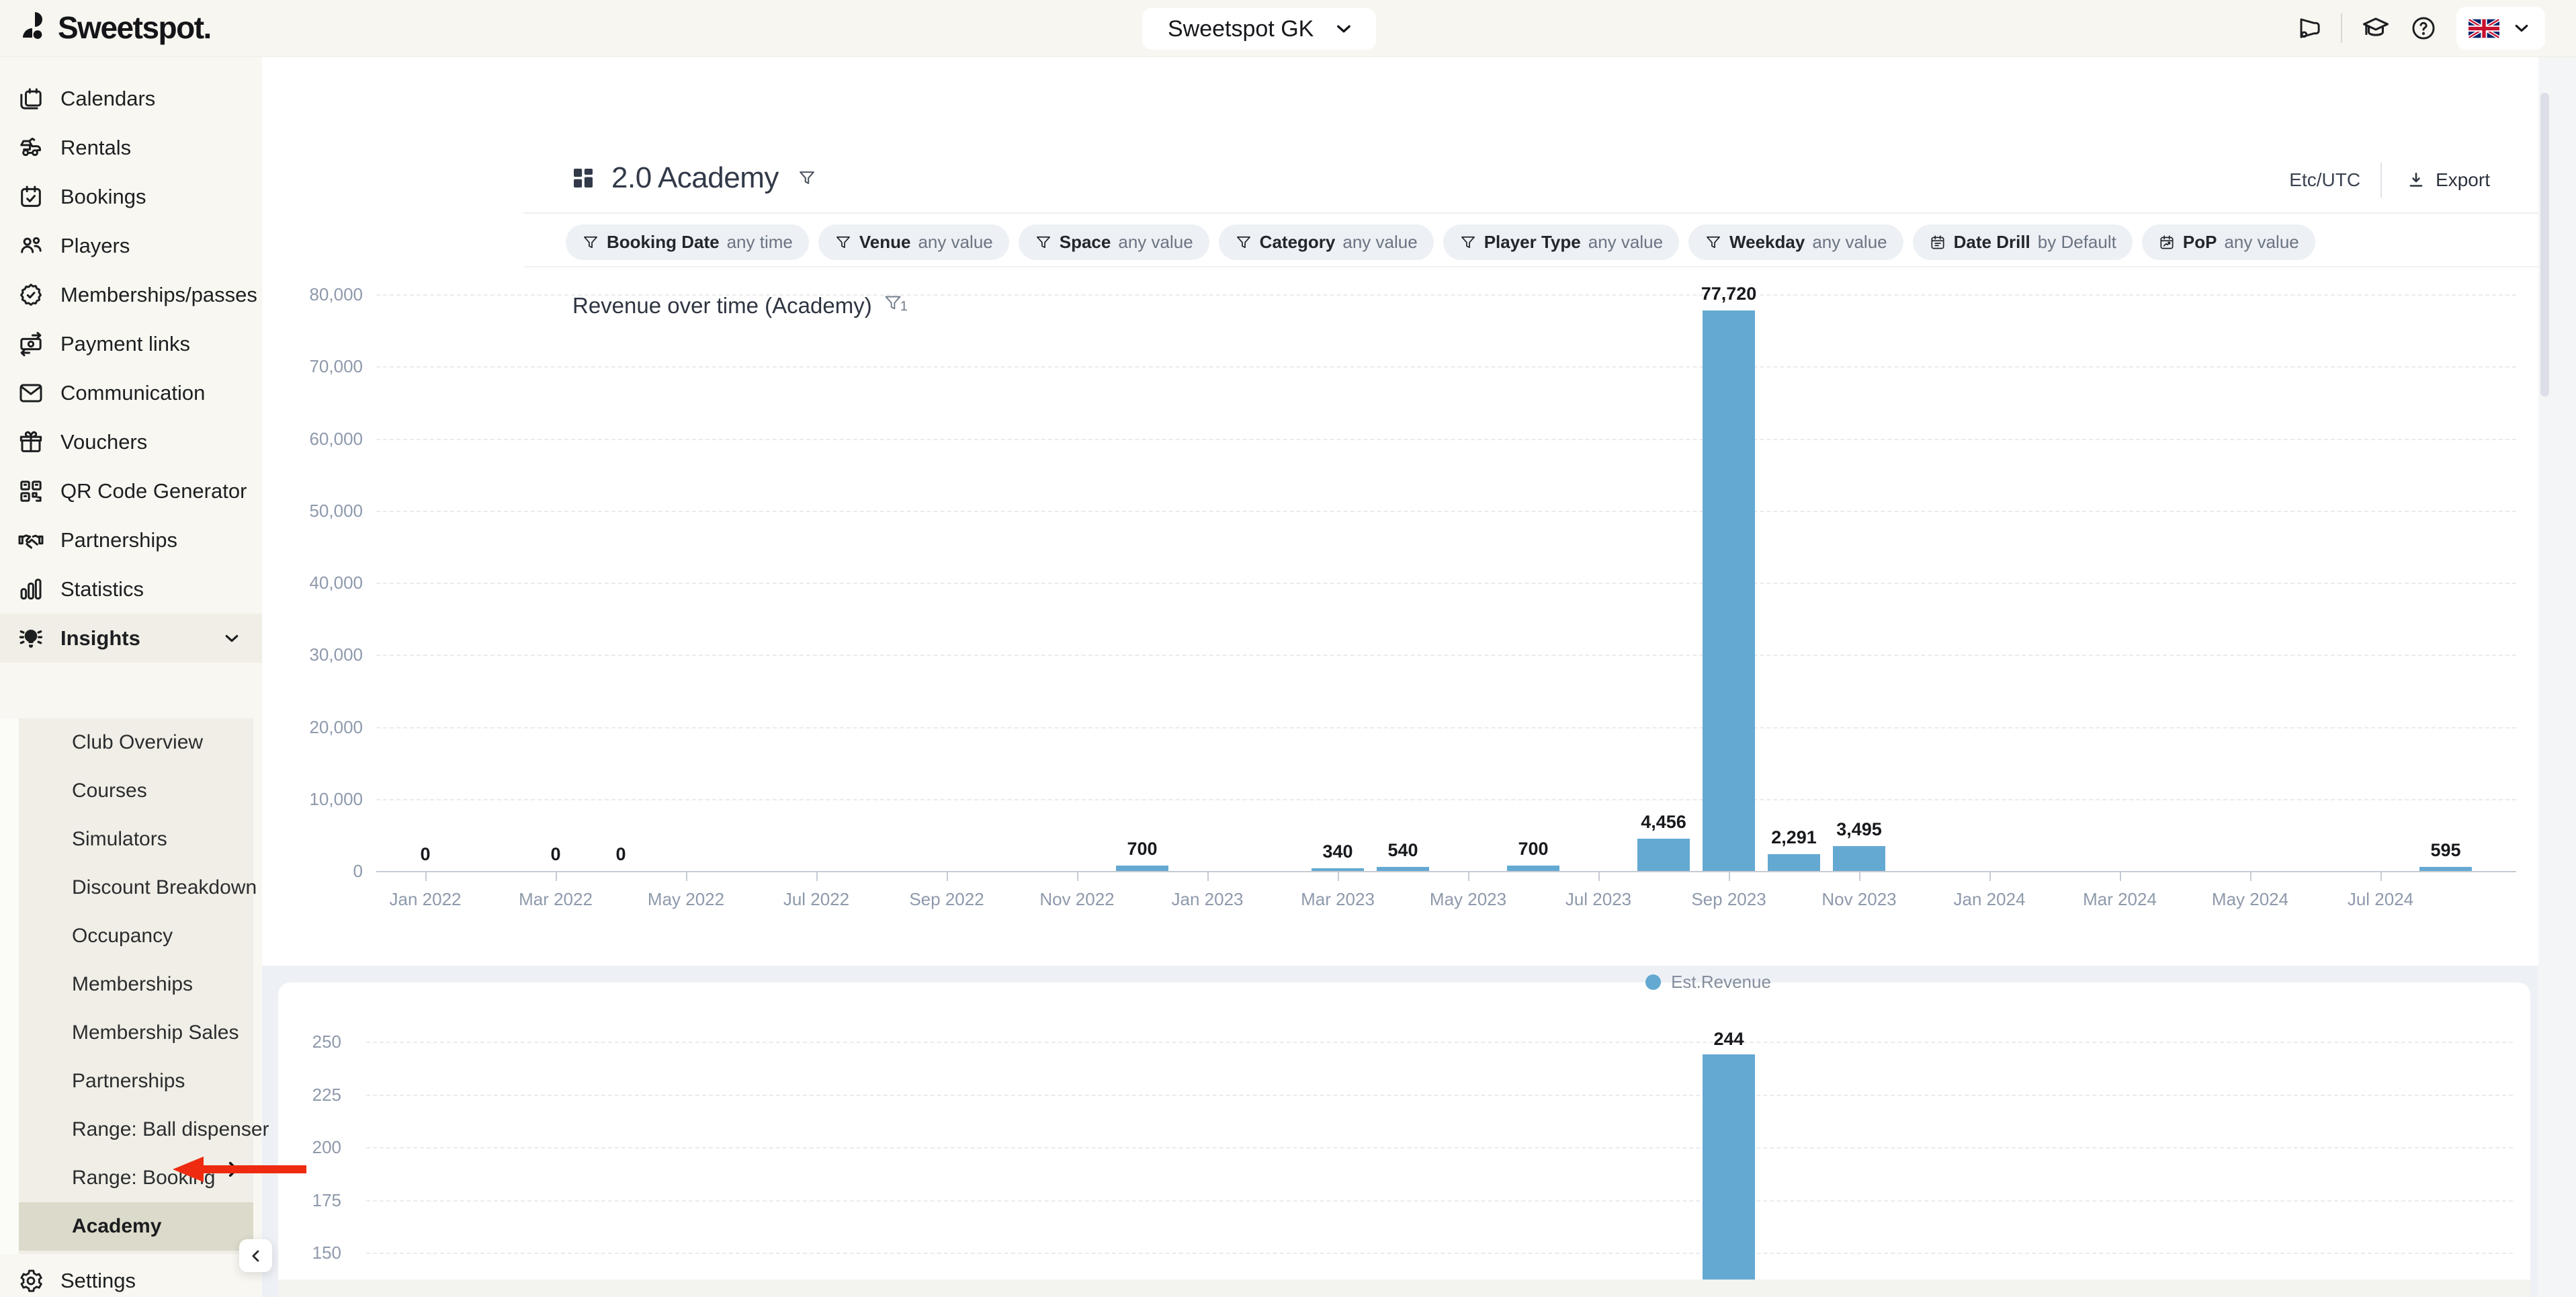 This screenshot has height=1297, width=2576. Describe the element at coordinates (2423, 28) in the screenshot. I see `help-icon` at that location.